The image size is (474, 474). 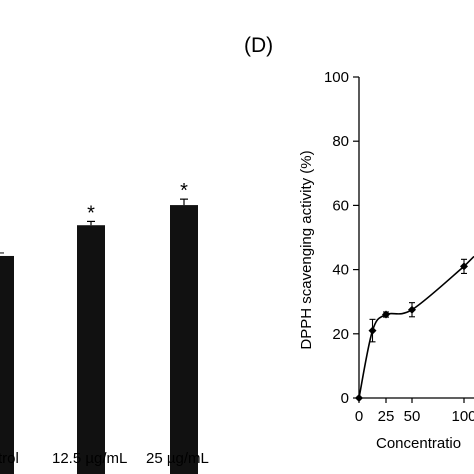 What do you see at coordinates (340, 205) in the screenshot?
I see `y-tick-label: 60` at bounding box center [340, 205].